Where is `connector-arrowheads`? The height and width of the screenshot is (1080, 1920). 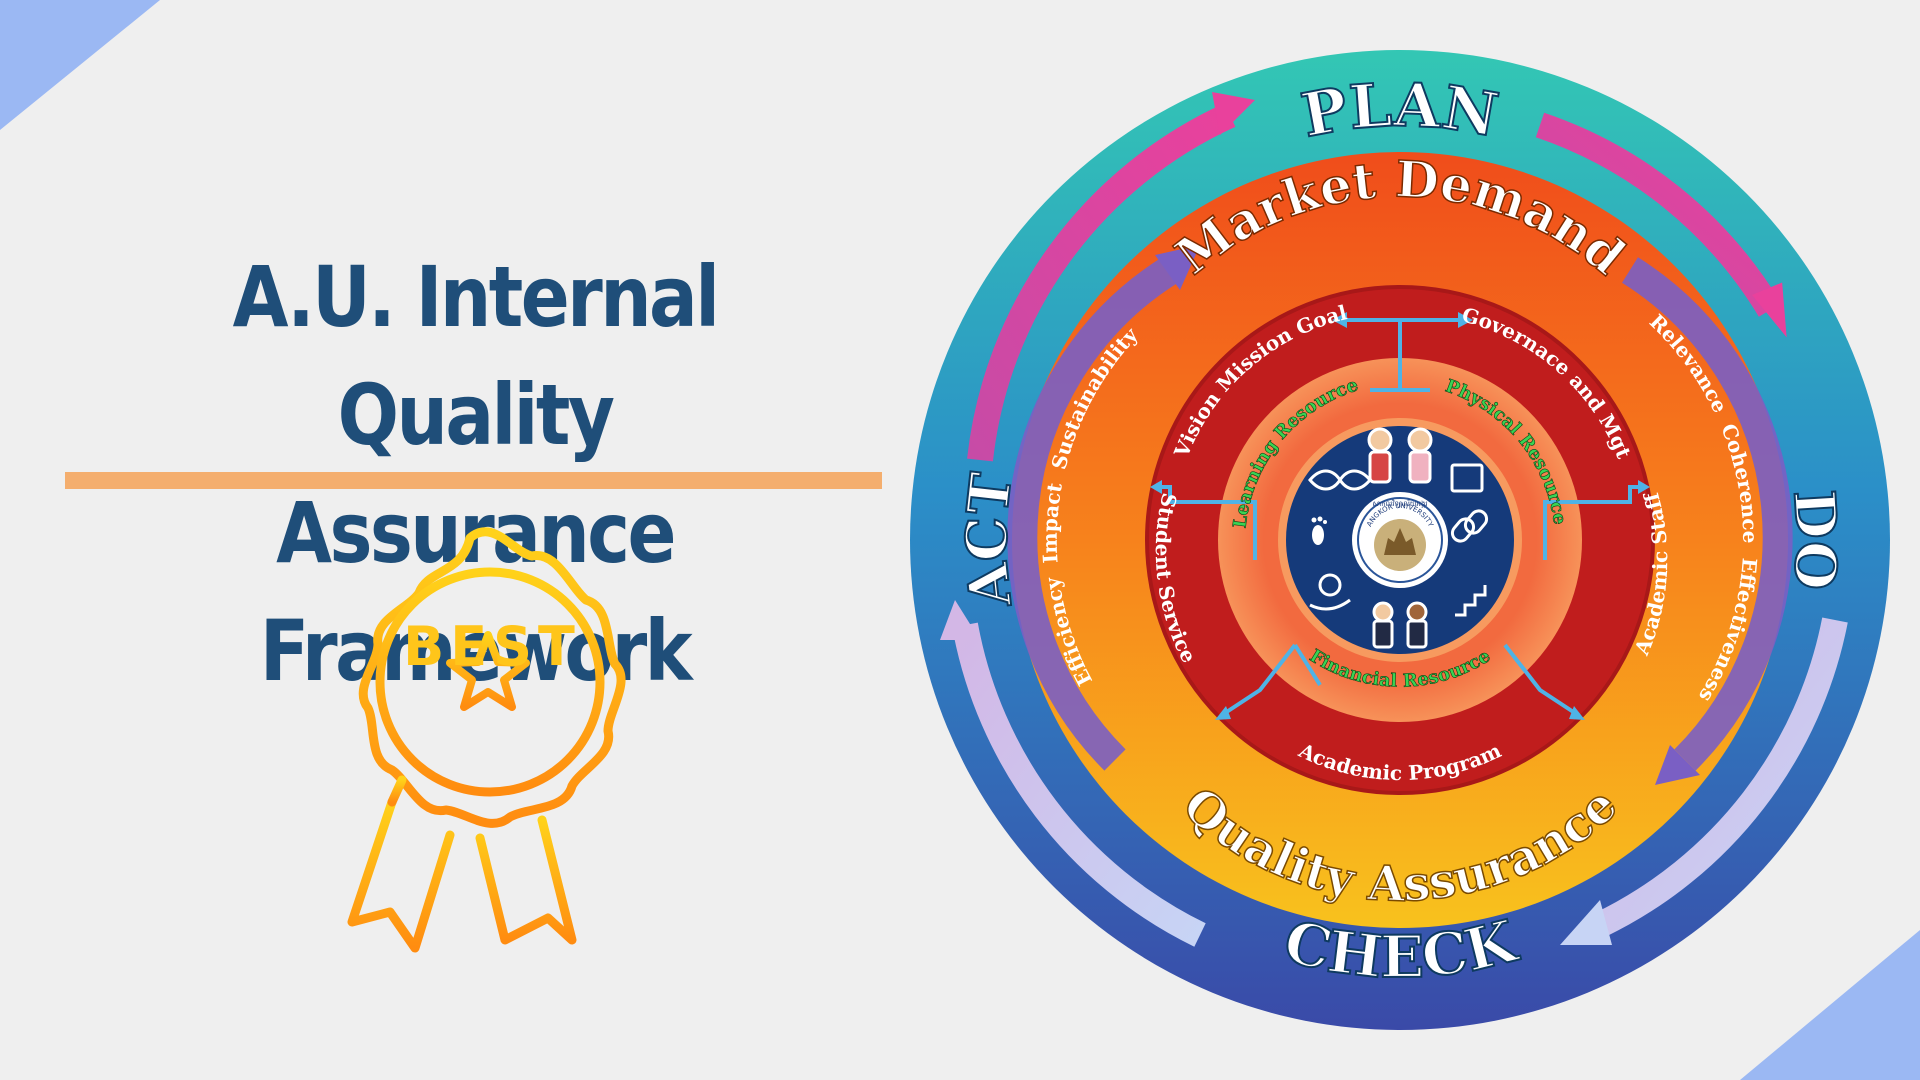
connector-arrowheads is located at coordinates (1400, 516).